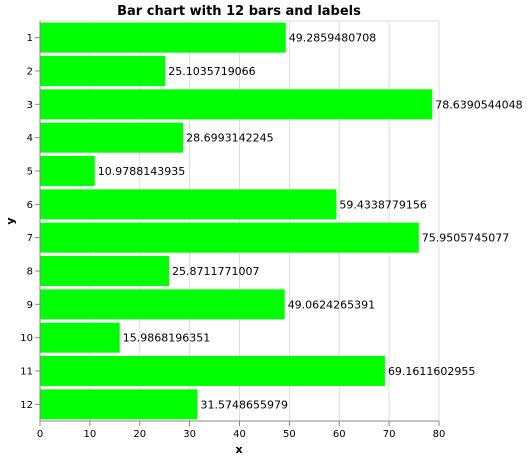 This screenshot has width=529, height=459. I want to click on y-tick-label: 12, so click(26, 405).